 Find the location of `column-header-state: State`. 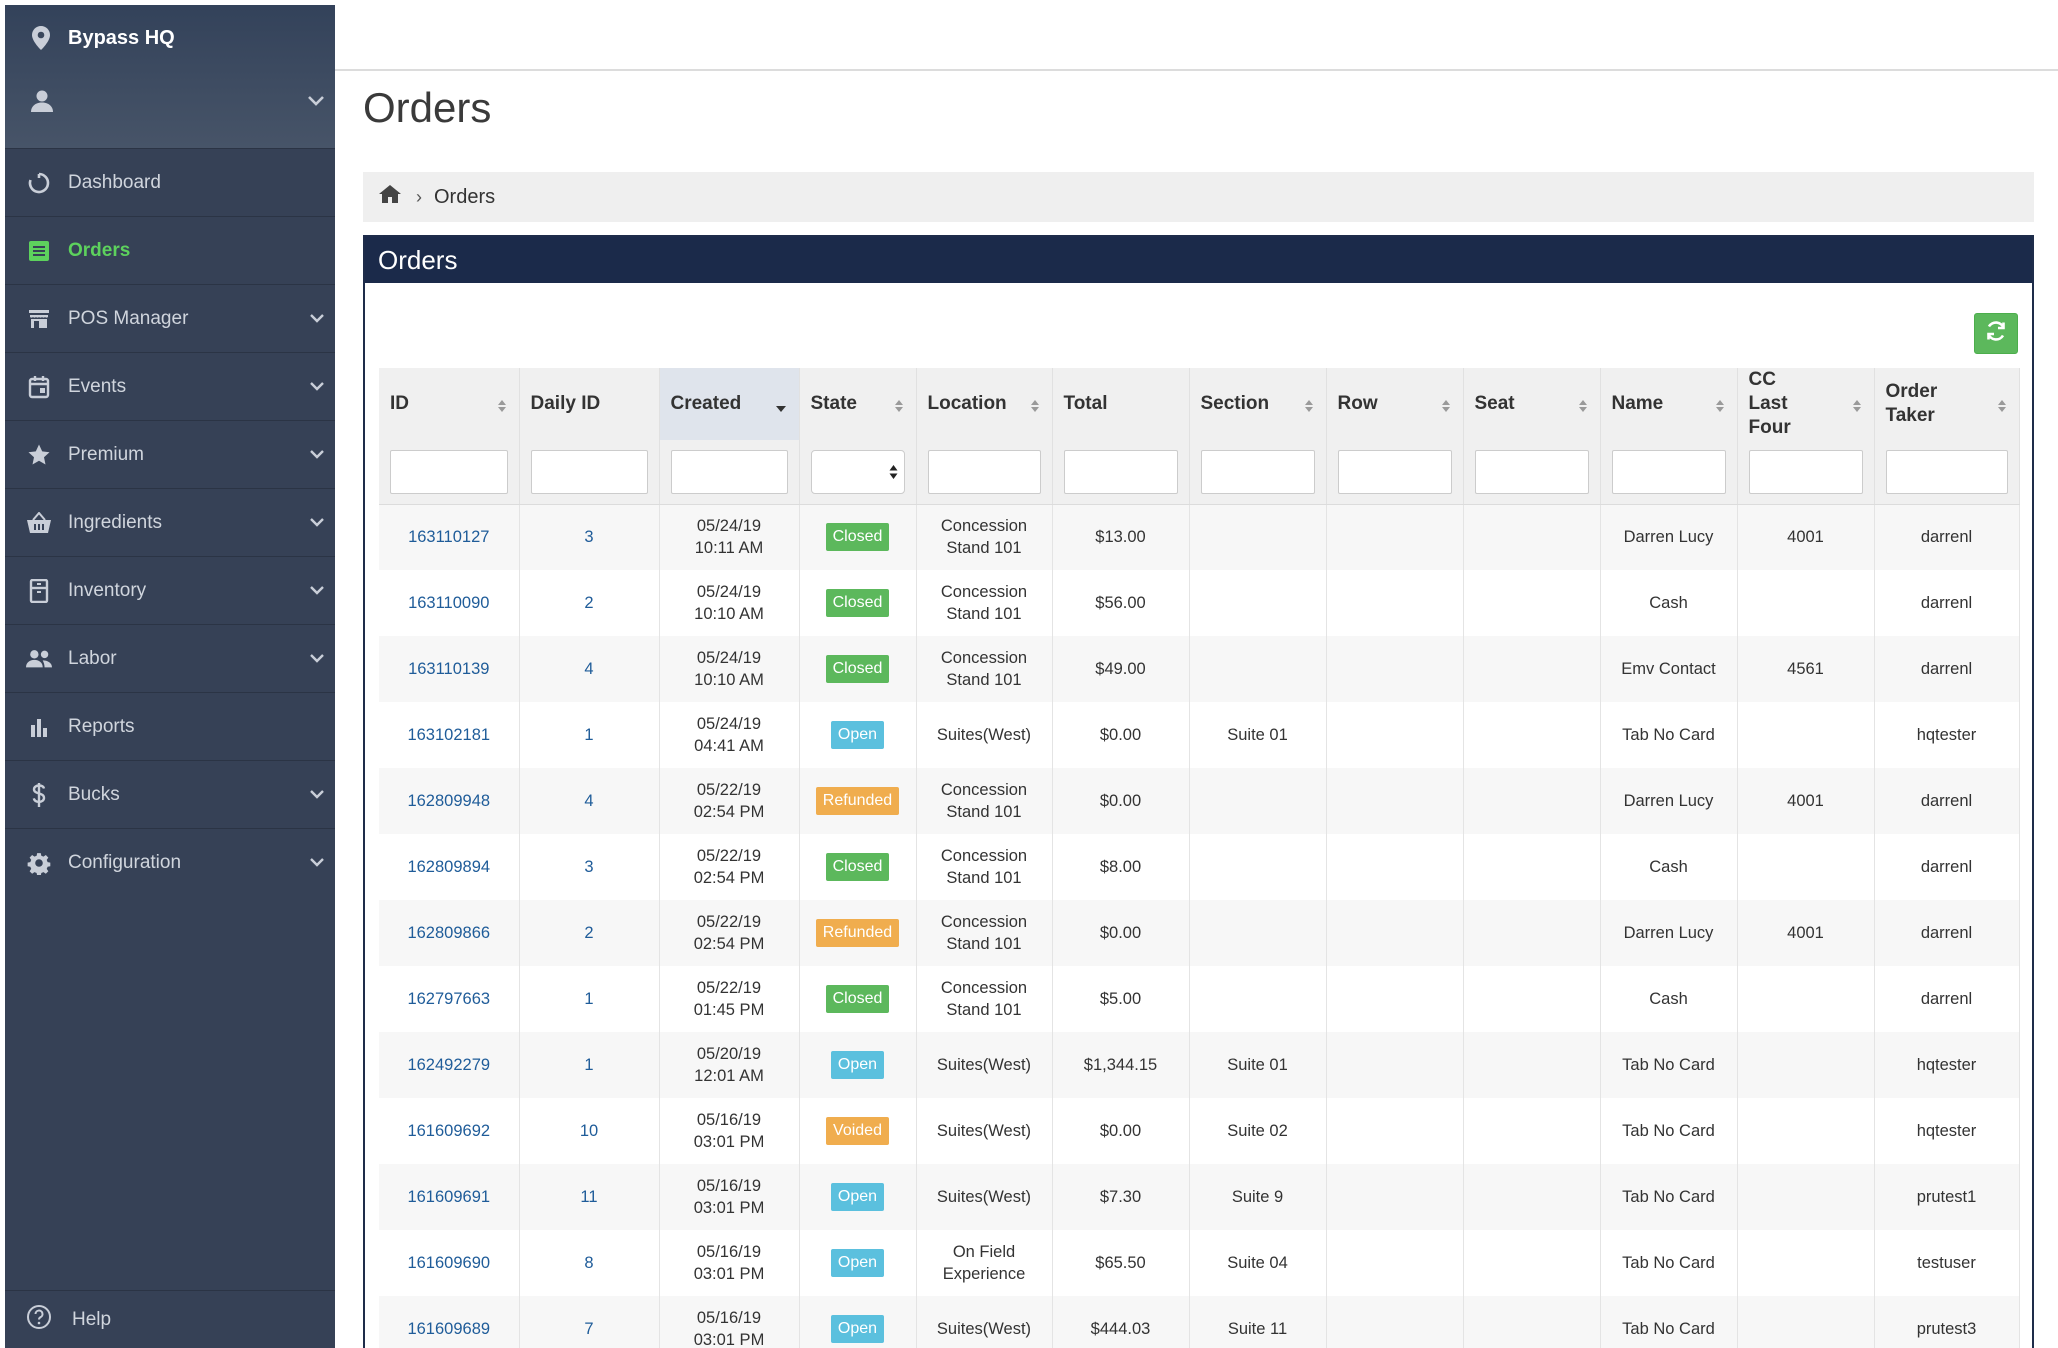

column-header-state: State is located at coordinates (858, 404).